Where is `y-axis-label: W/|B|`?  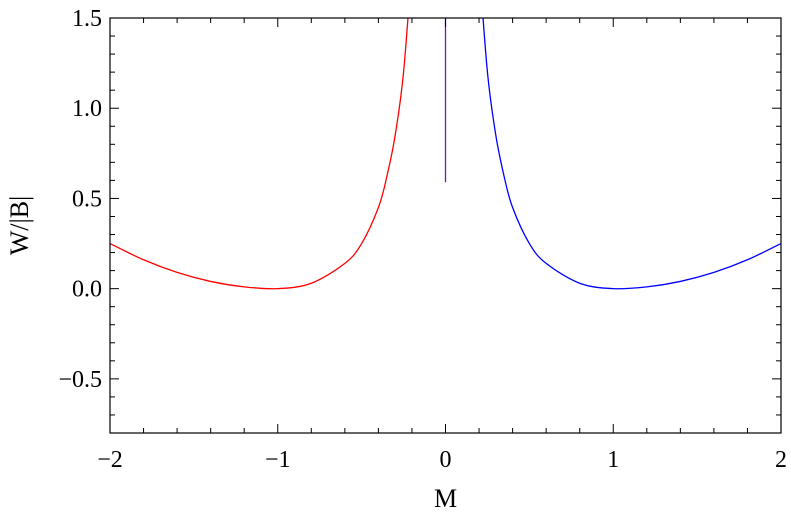 y-axis-label: W/|B| is located at coordinates (19, 226).